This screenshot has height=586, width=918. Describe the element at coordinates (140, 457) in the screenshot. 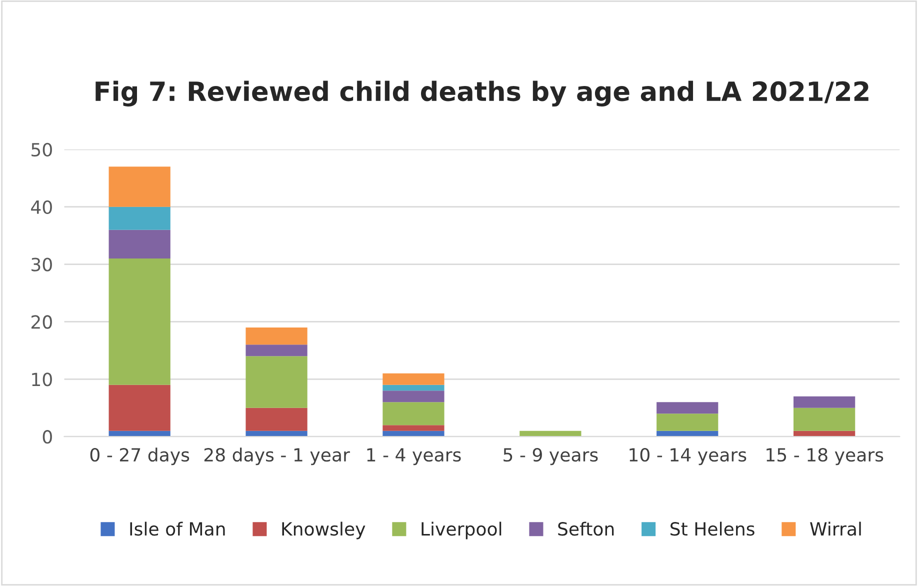

I see `x-tick-label: 0 - 27 days` at that location.